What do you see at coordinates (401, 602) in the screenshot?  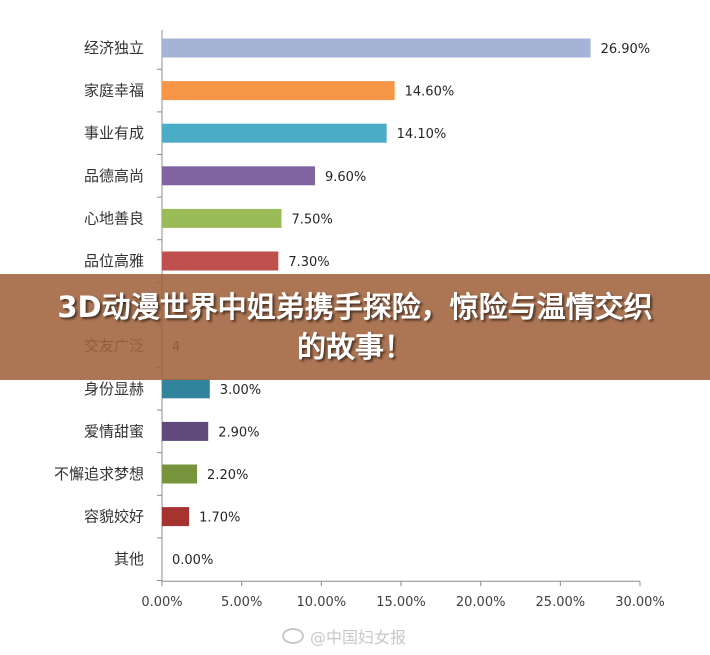 I see `x-tick-label: 15.00%` at bounding box center [401, 602].